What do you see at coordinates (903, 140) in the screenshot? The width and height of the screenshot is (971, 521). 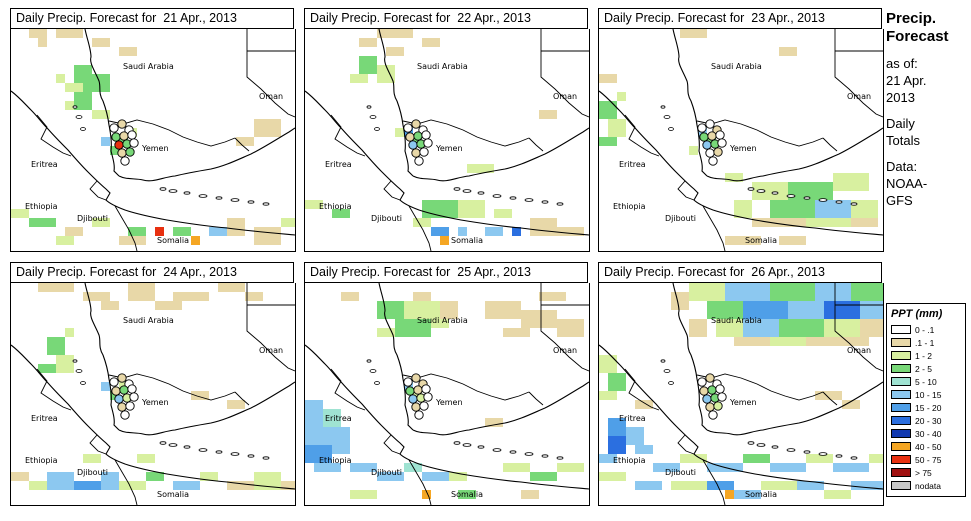 I see `totals-line2: Totals` at bounding box center [903, 140].